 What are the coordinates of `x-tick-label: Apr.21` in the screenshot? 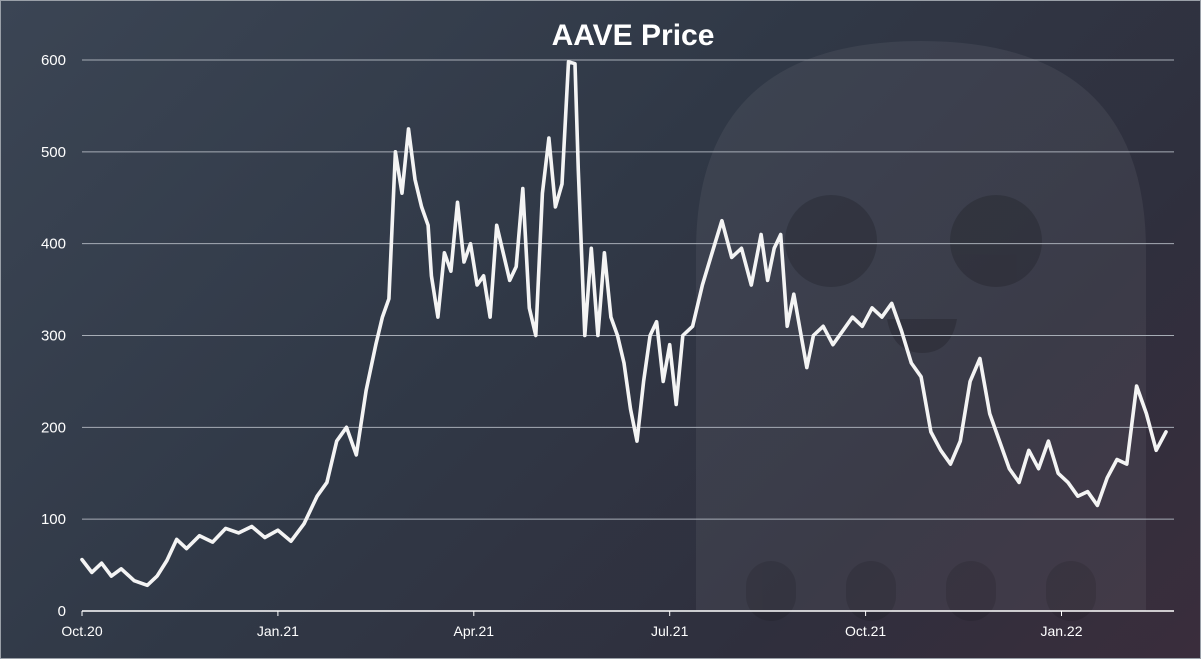 It's located at (474, 631).